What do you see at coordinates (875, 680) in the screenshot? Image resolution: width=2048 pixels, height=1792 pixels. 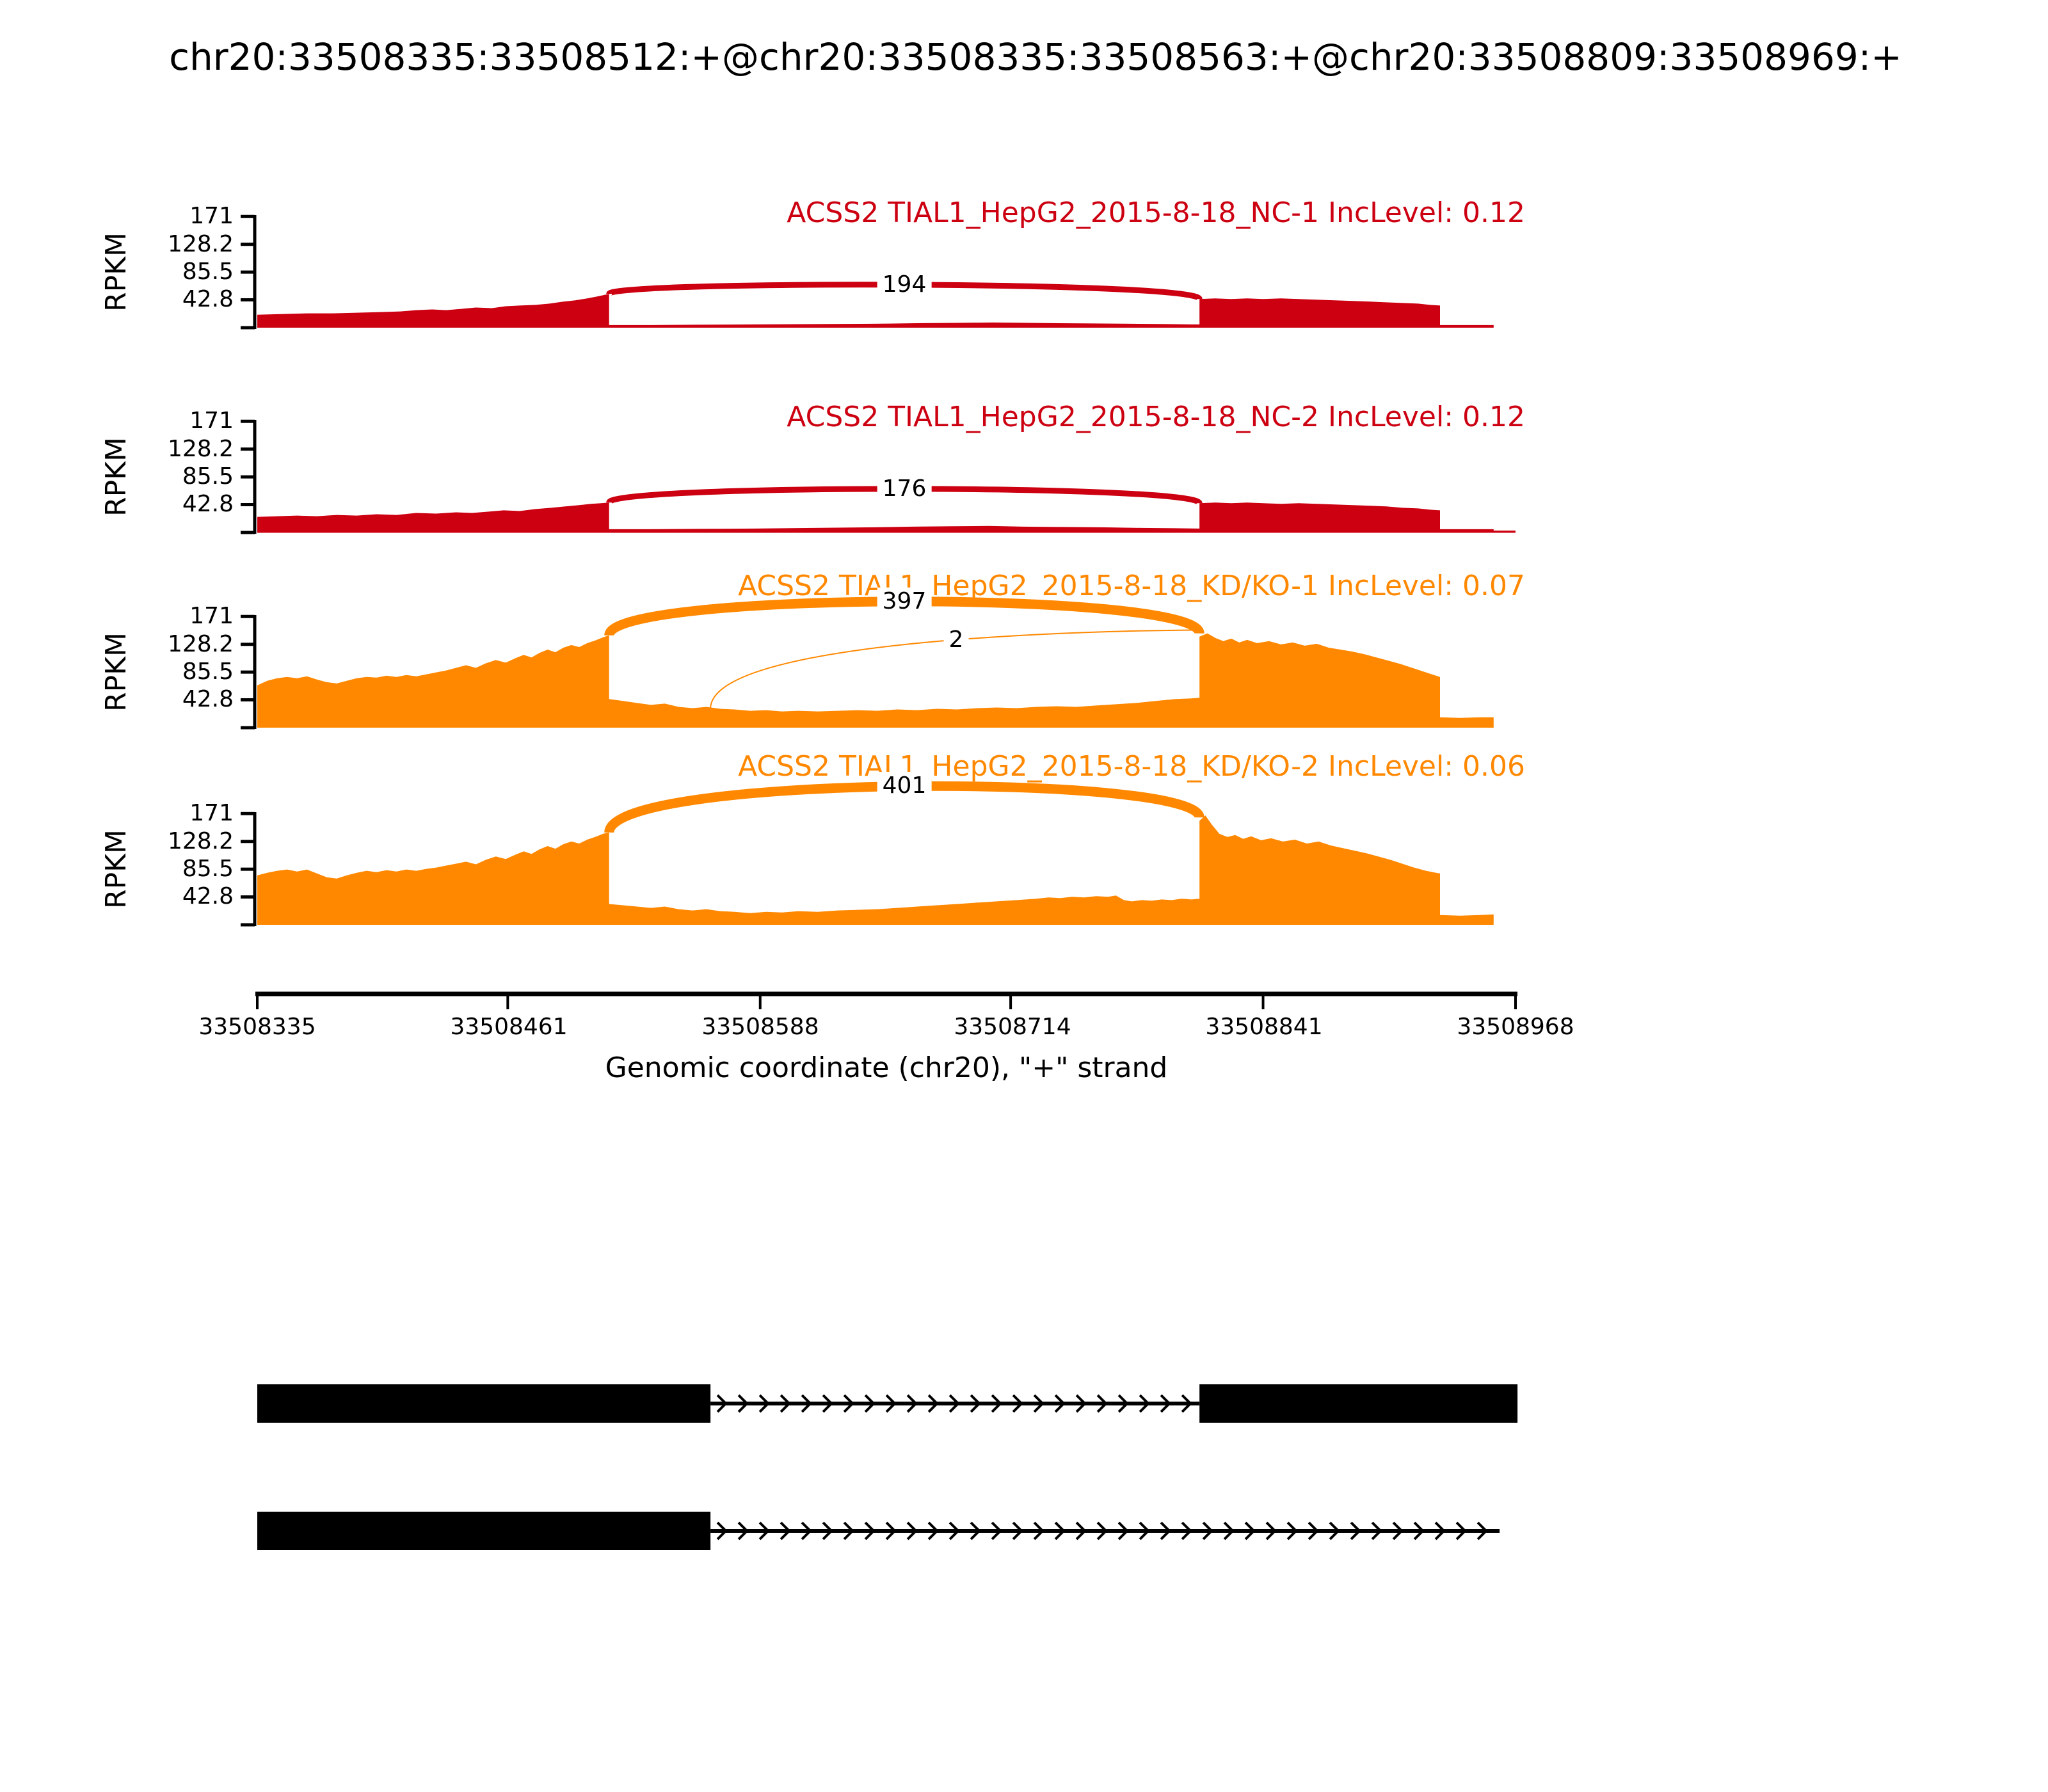 I see `coverage-fill-track3` at bounding box center [875, 680].